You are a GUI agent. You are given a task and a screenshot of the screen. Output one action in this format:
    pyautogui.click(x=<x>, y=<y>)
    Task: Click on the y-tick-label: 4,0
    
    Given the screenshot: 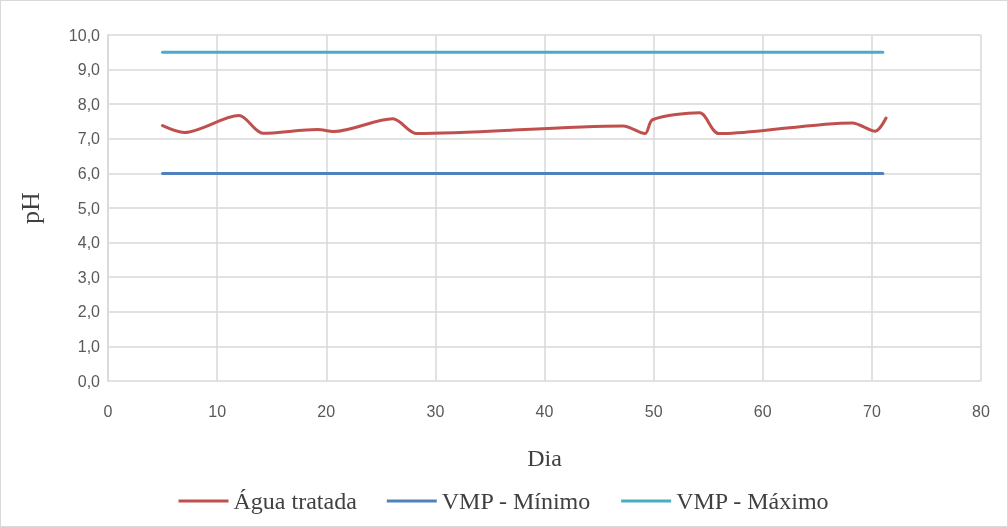 What is the action you would take?
    pyautogui.click(x=89, y=243)
    